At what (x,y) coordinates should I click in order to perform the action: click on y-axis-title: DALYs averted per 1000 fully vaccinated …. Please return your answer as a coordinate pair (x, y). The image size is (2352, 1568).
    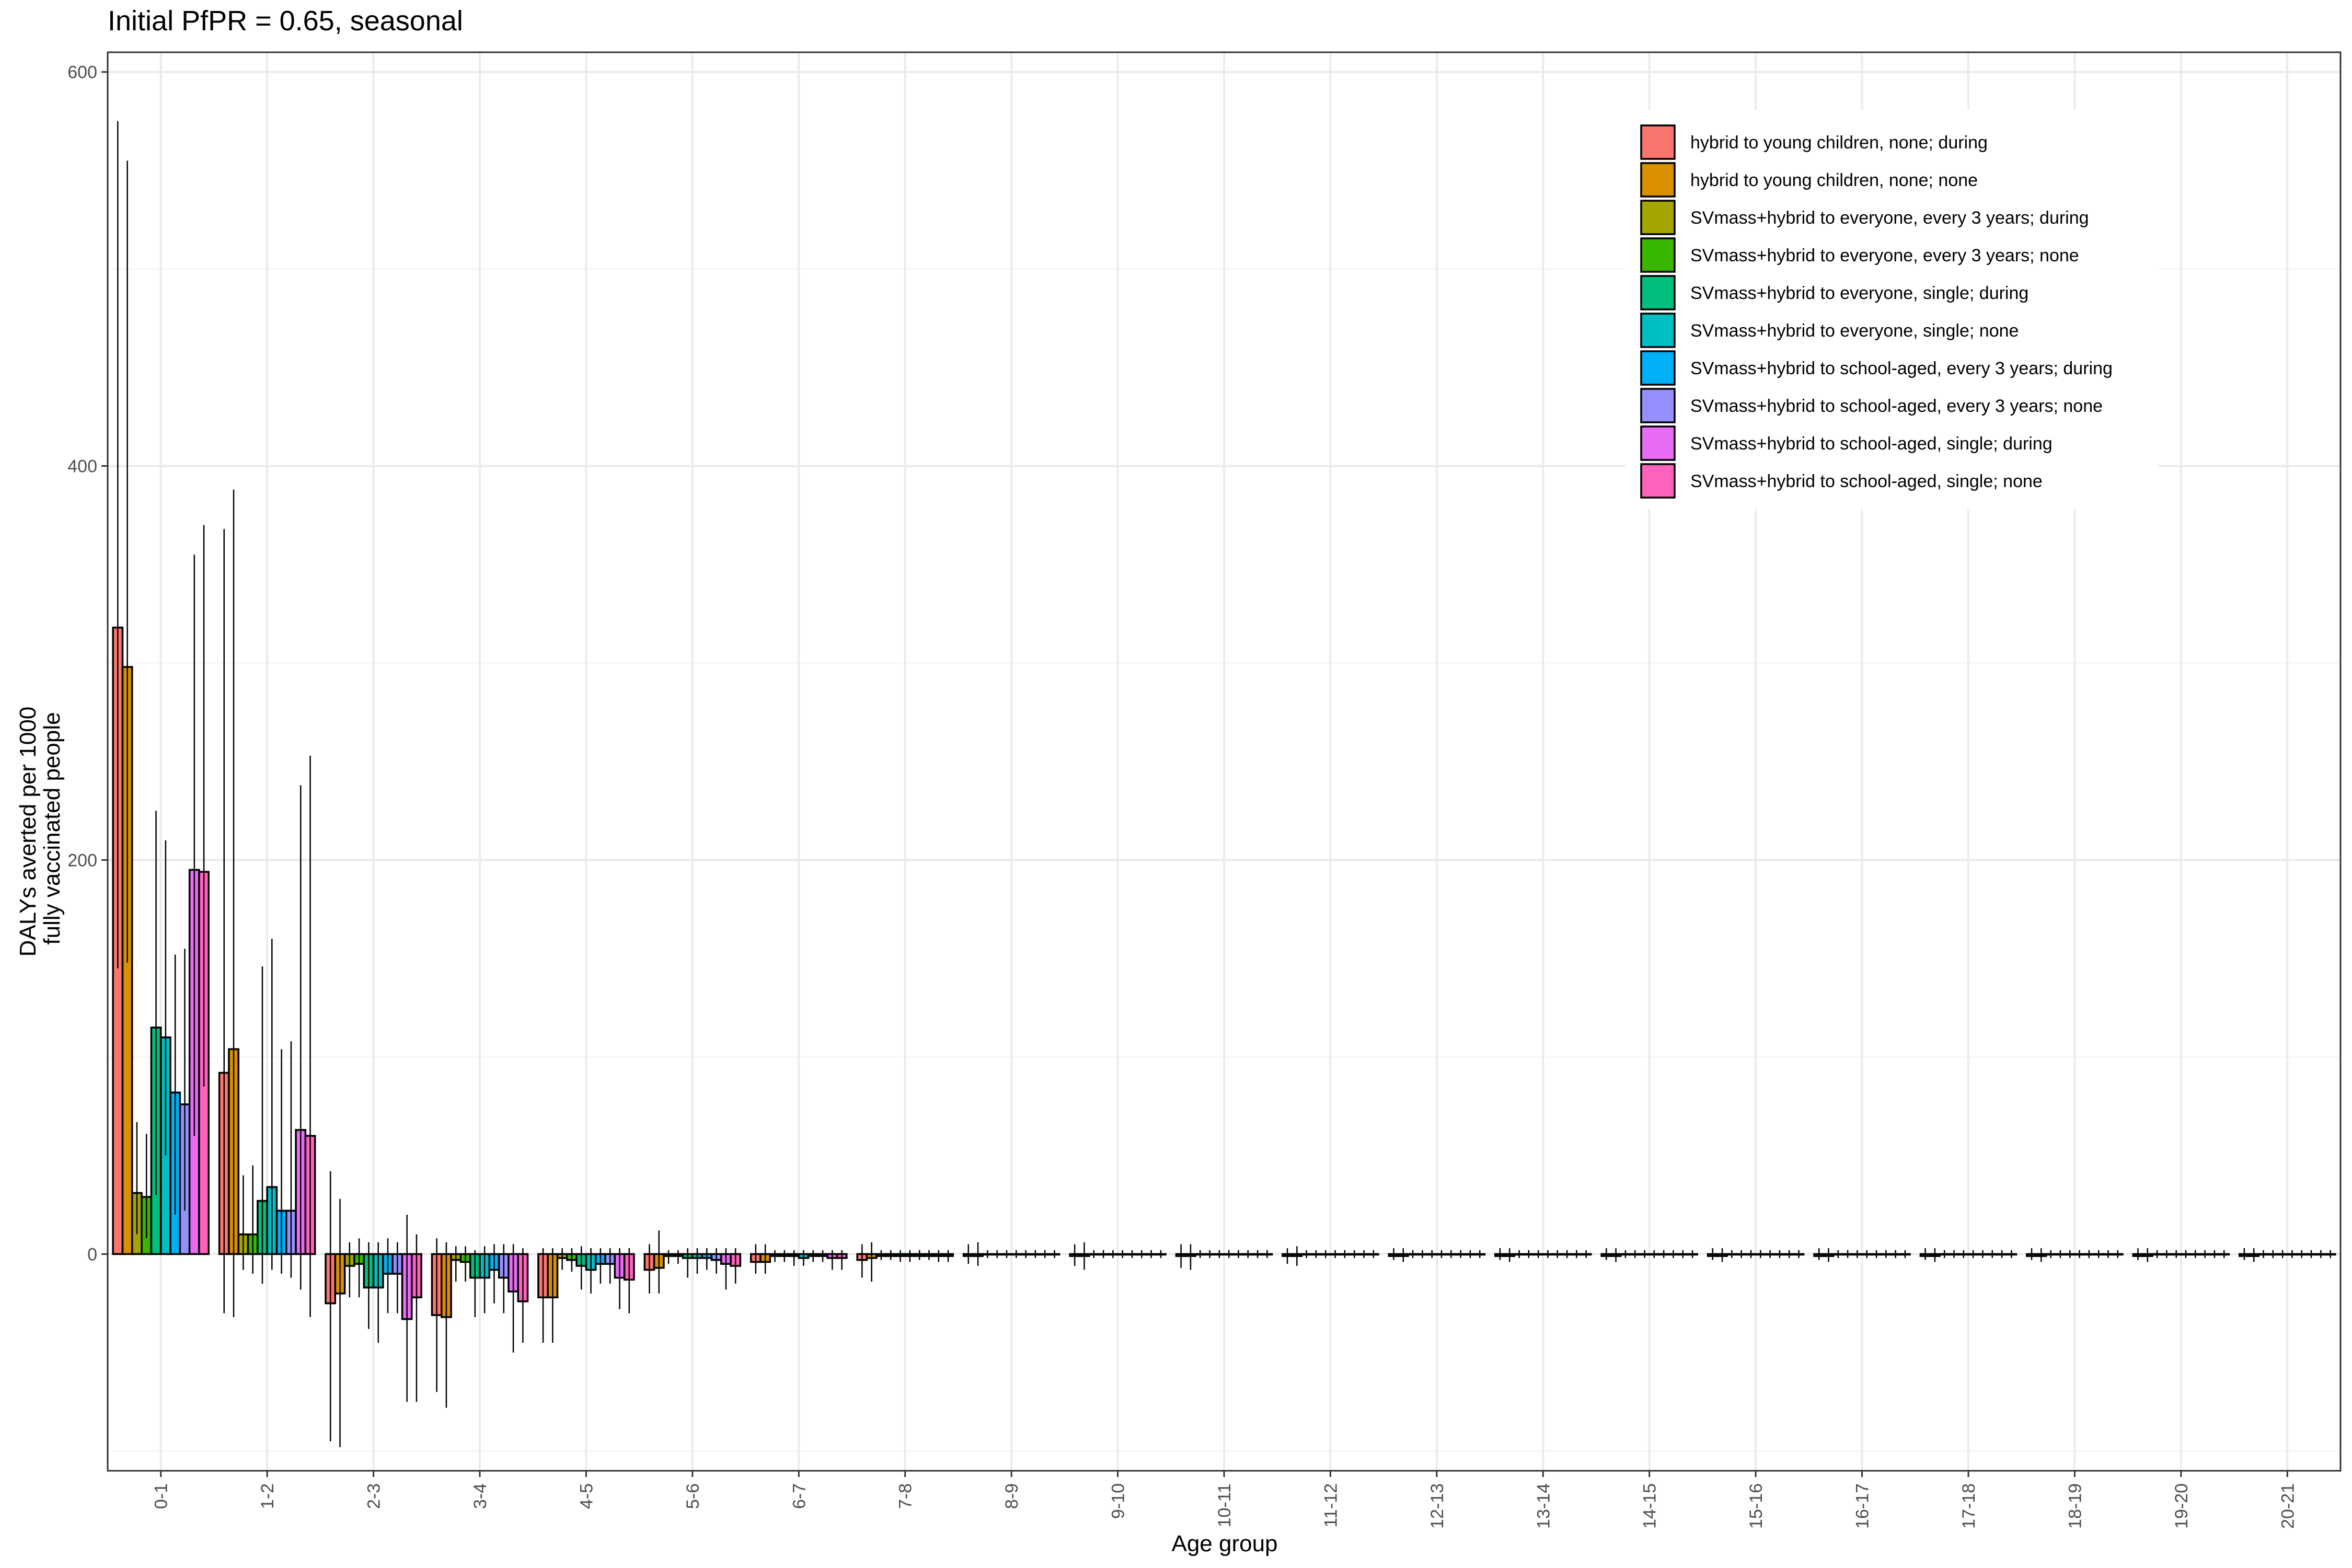
    Looking at the image, I should click on (40, 828).